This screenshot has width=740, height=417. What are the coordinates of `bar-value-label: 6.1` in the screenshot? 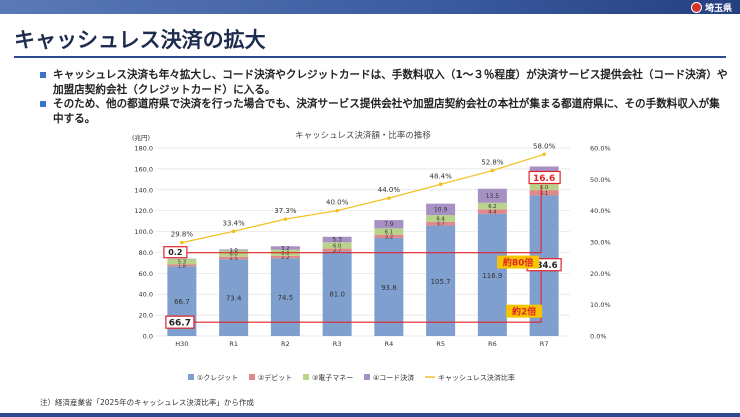 It's located at (389, 233).